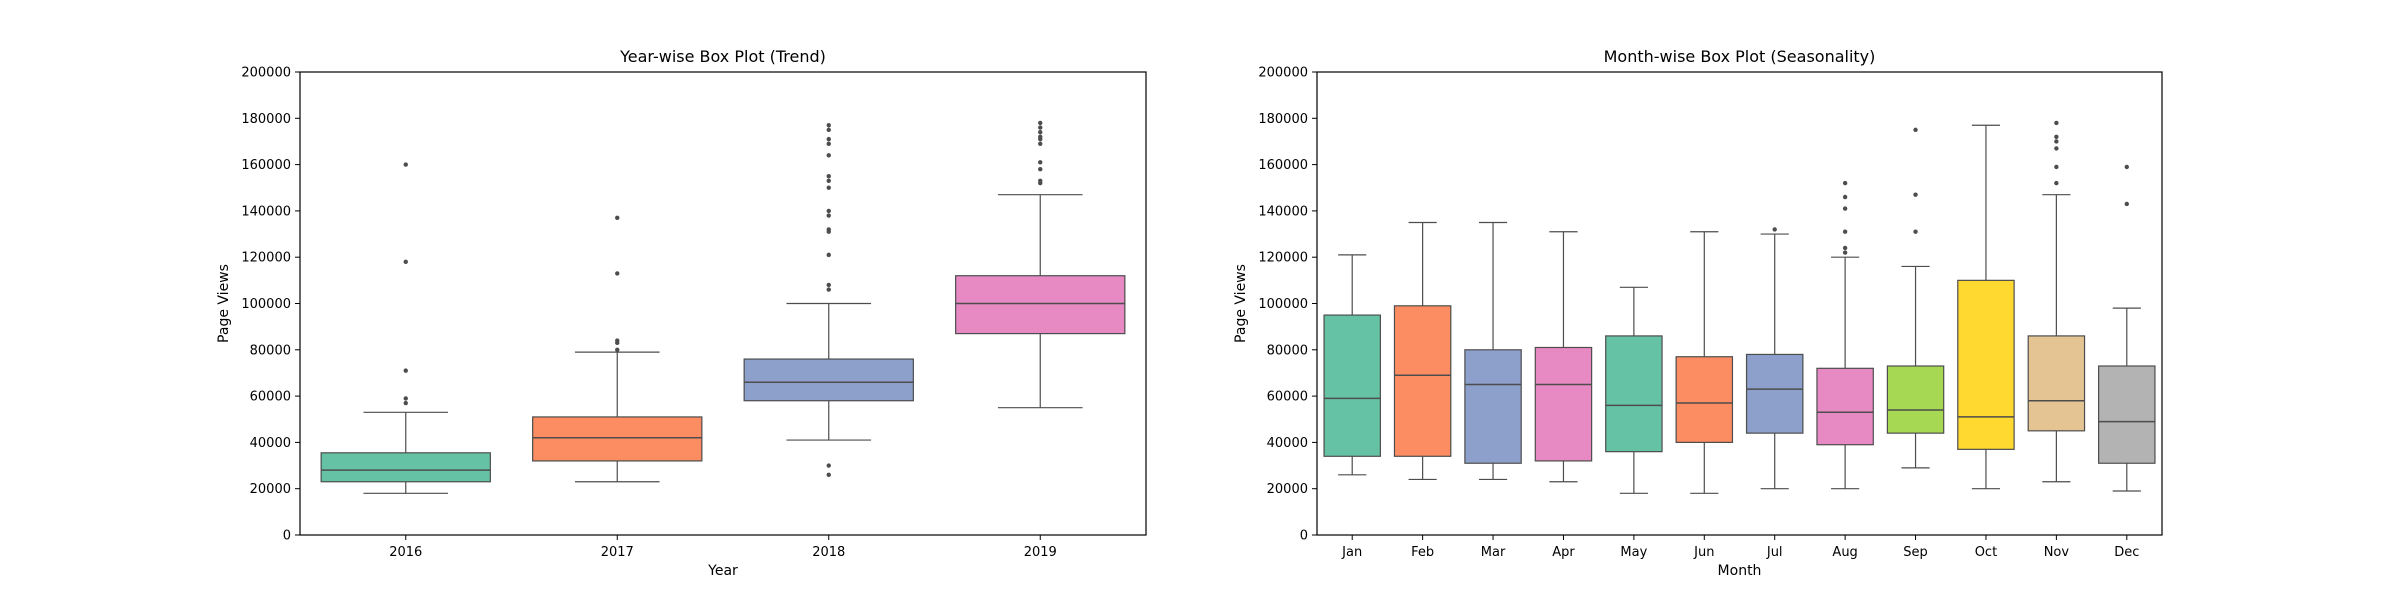 The image size is (2400, 600). I want to click on box-2018, so click(828, 300).